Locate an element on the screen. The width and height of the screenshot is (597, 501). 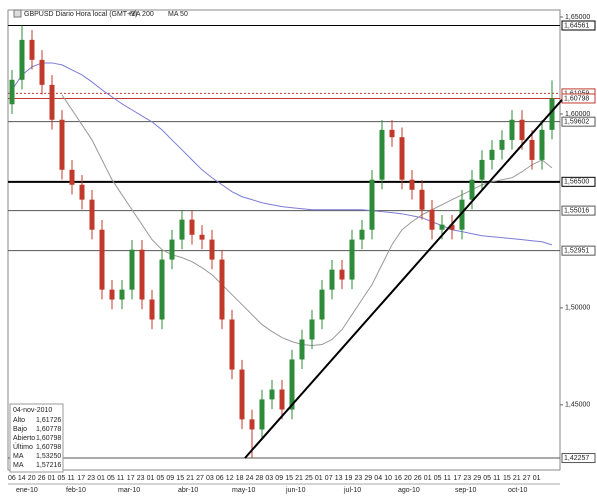
level-label: 1,60798 is located at coordinates (576, 98).